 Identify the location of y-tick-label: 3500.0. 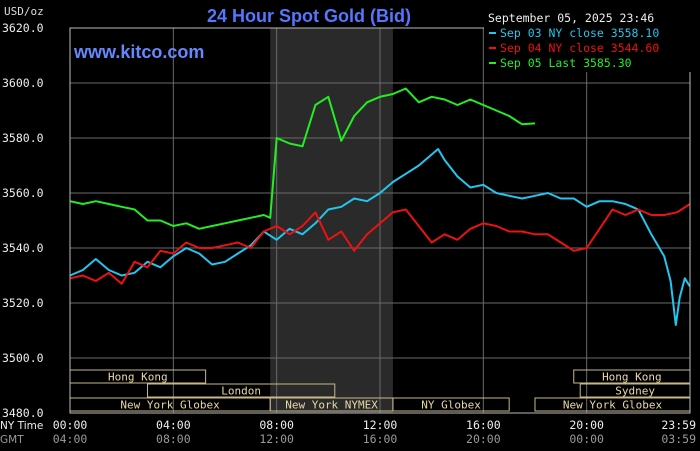
(23, 358).